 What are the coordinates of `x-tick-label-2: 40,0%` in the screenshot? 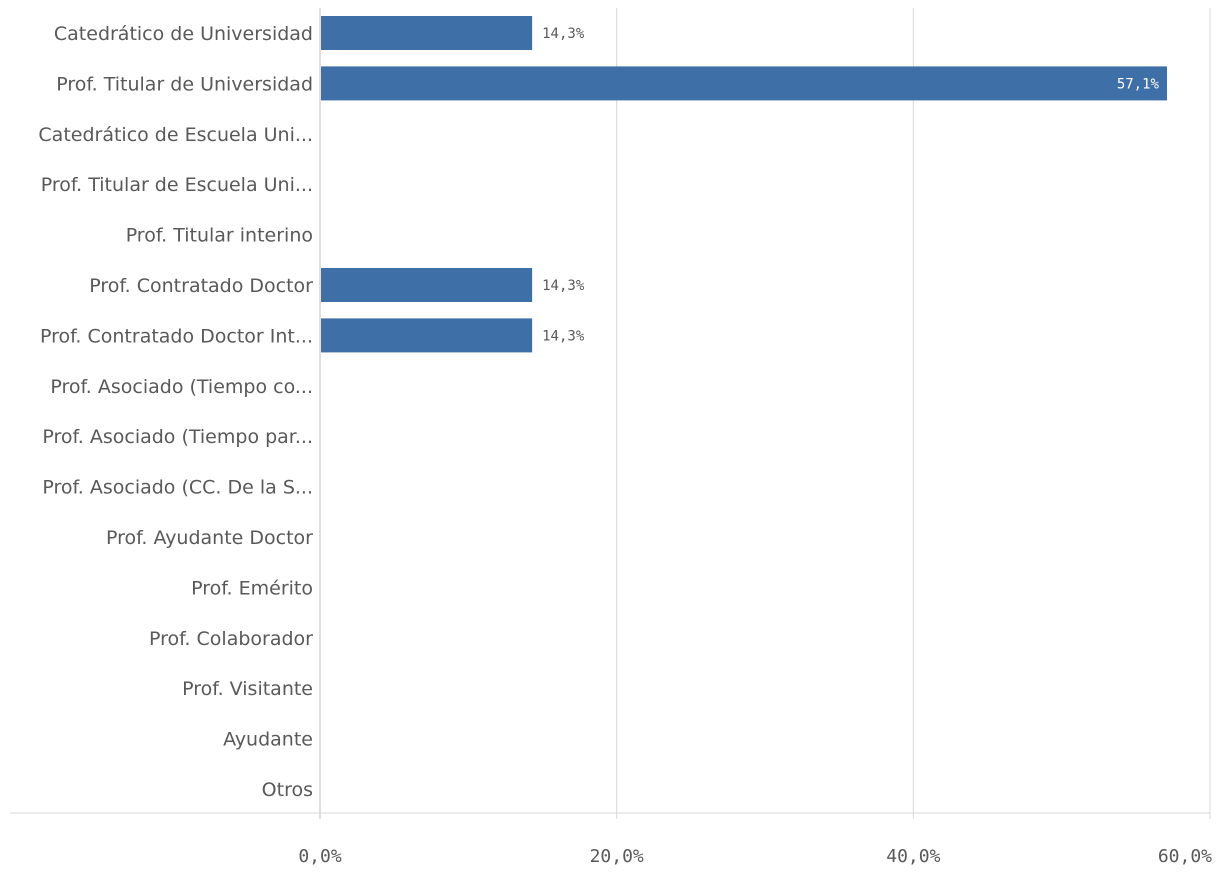 It's located at (913, 856).